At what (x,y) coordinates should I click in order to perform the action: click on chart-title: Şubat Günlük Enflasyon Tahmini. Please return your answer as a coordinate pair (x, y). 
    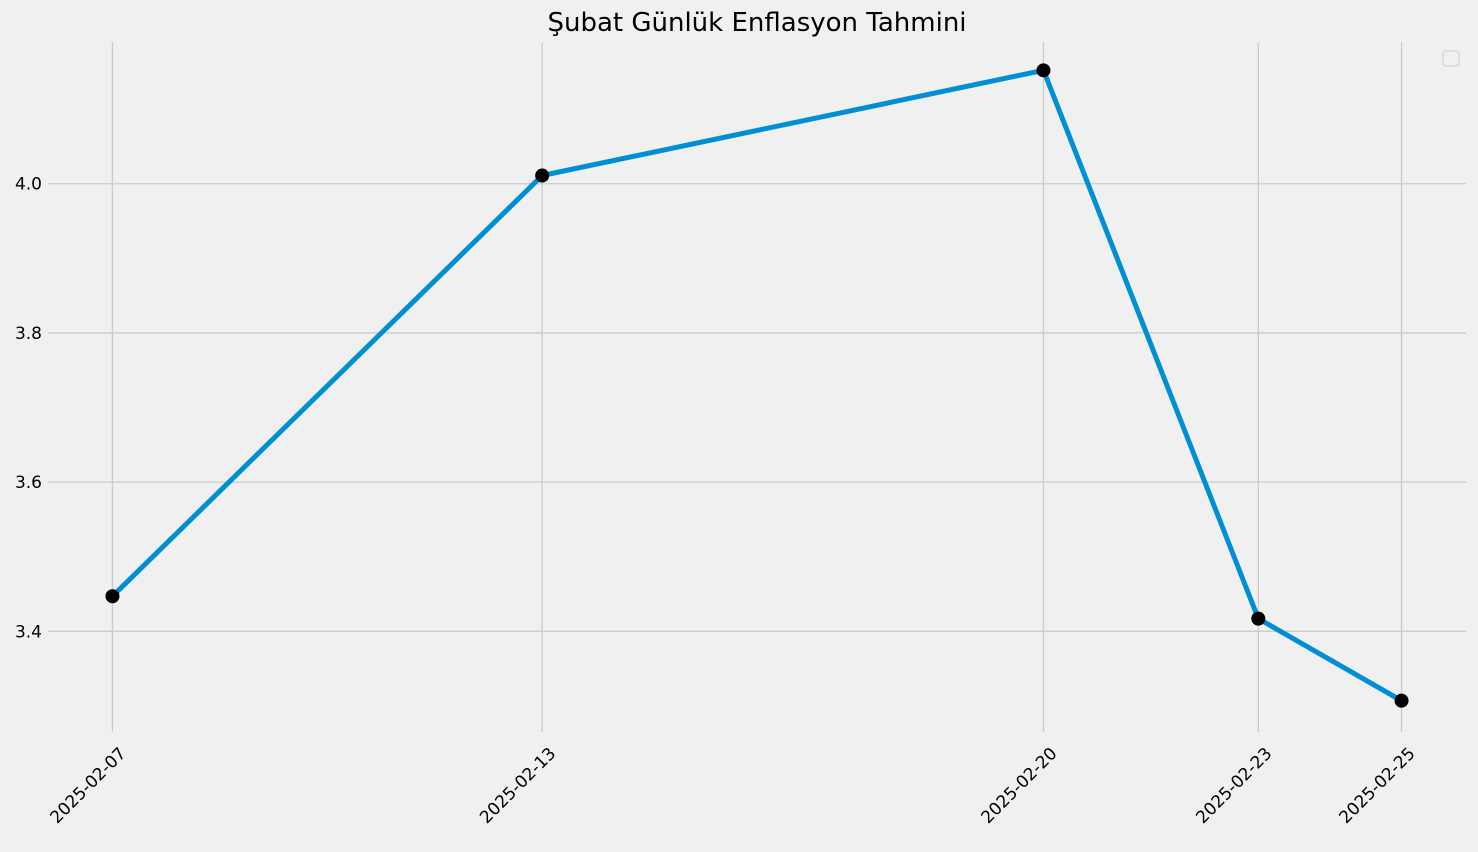
    Looking at the image, I should click on (756, 23).